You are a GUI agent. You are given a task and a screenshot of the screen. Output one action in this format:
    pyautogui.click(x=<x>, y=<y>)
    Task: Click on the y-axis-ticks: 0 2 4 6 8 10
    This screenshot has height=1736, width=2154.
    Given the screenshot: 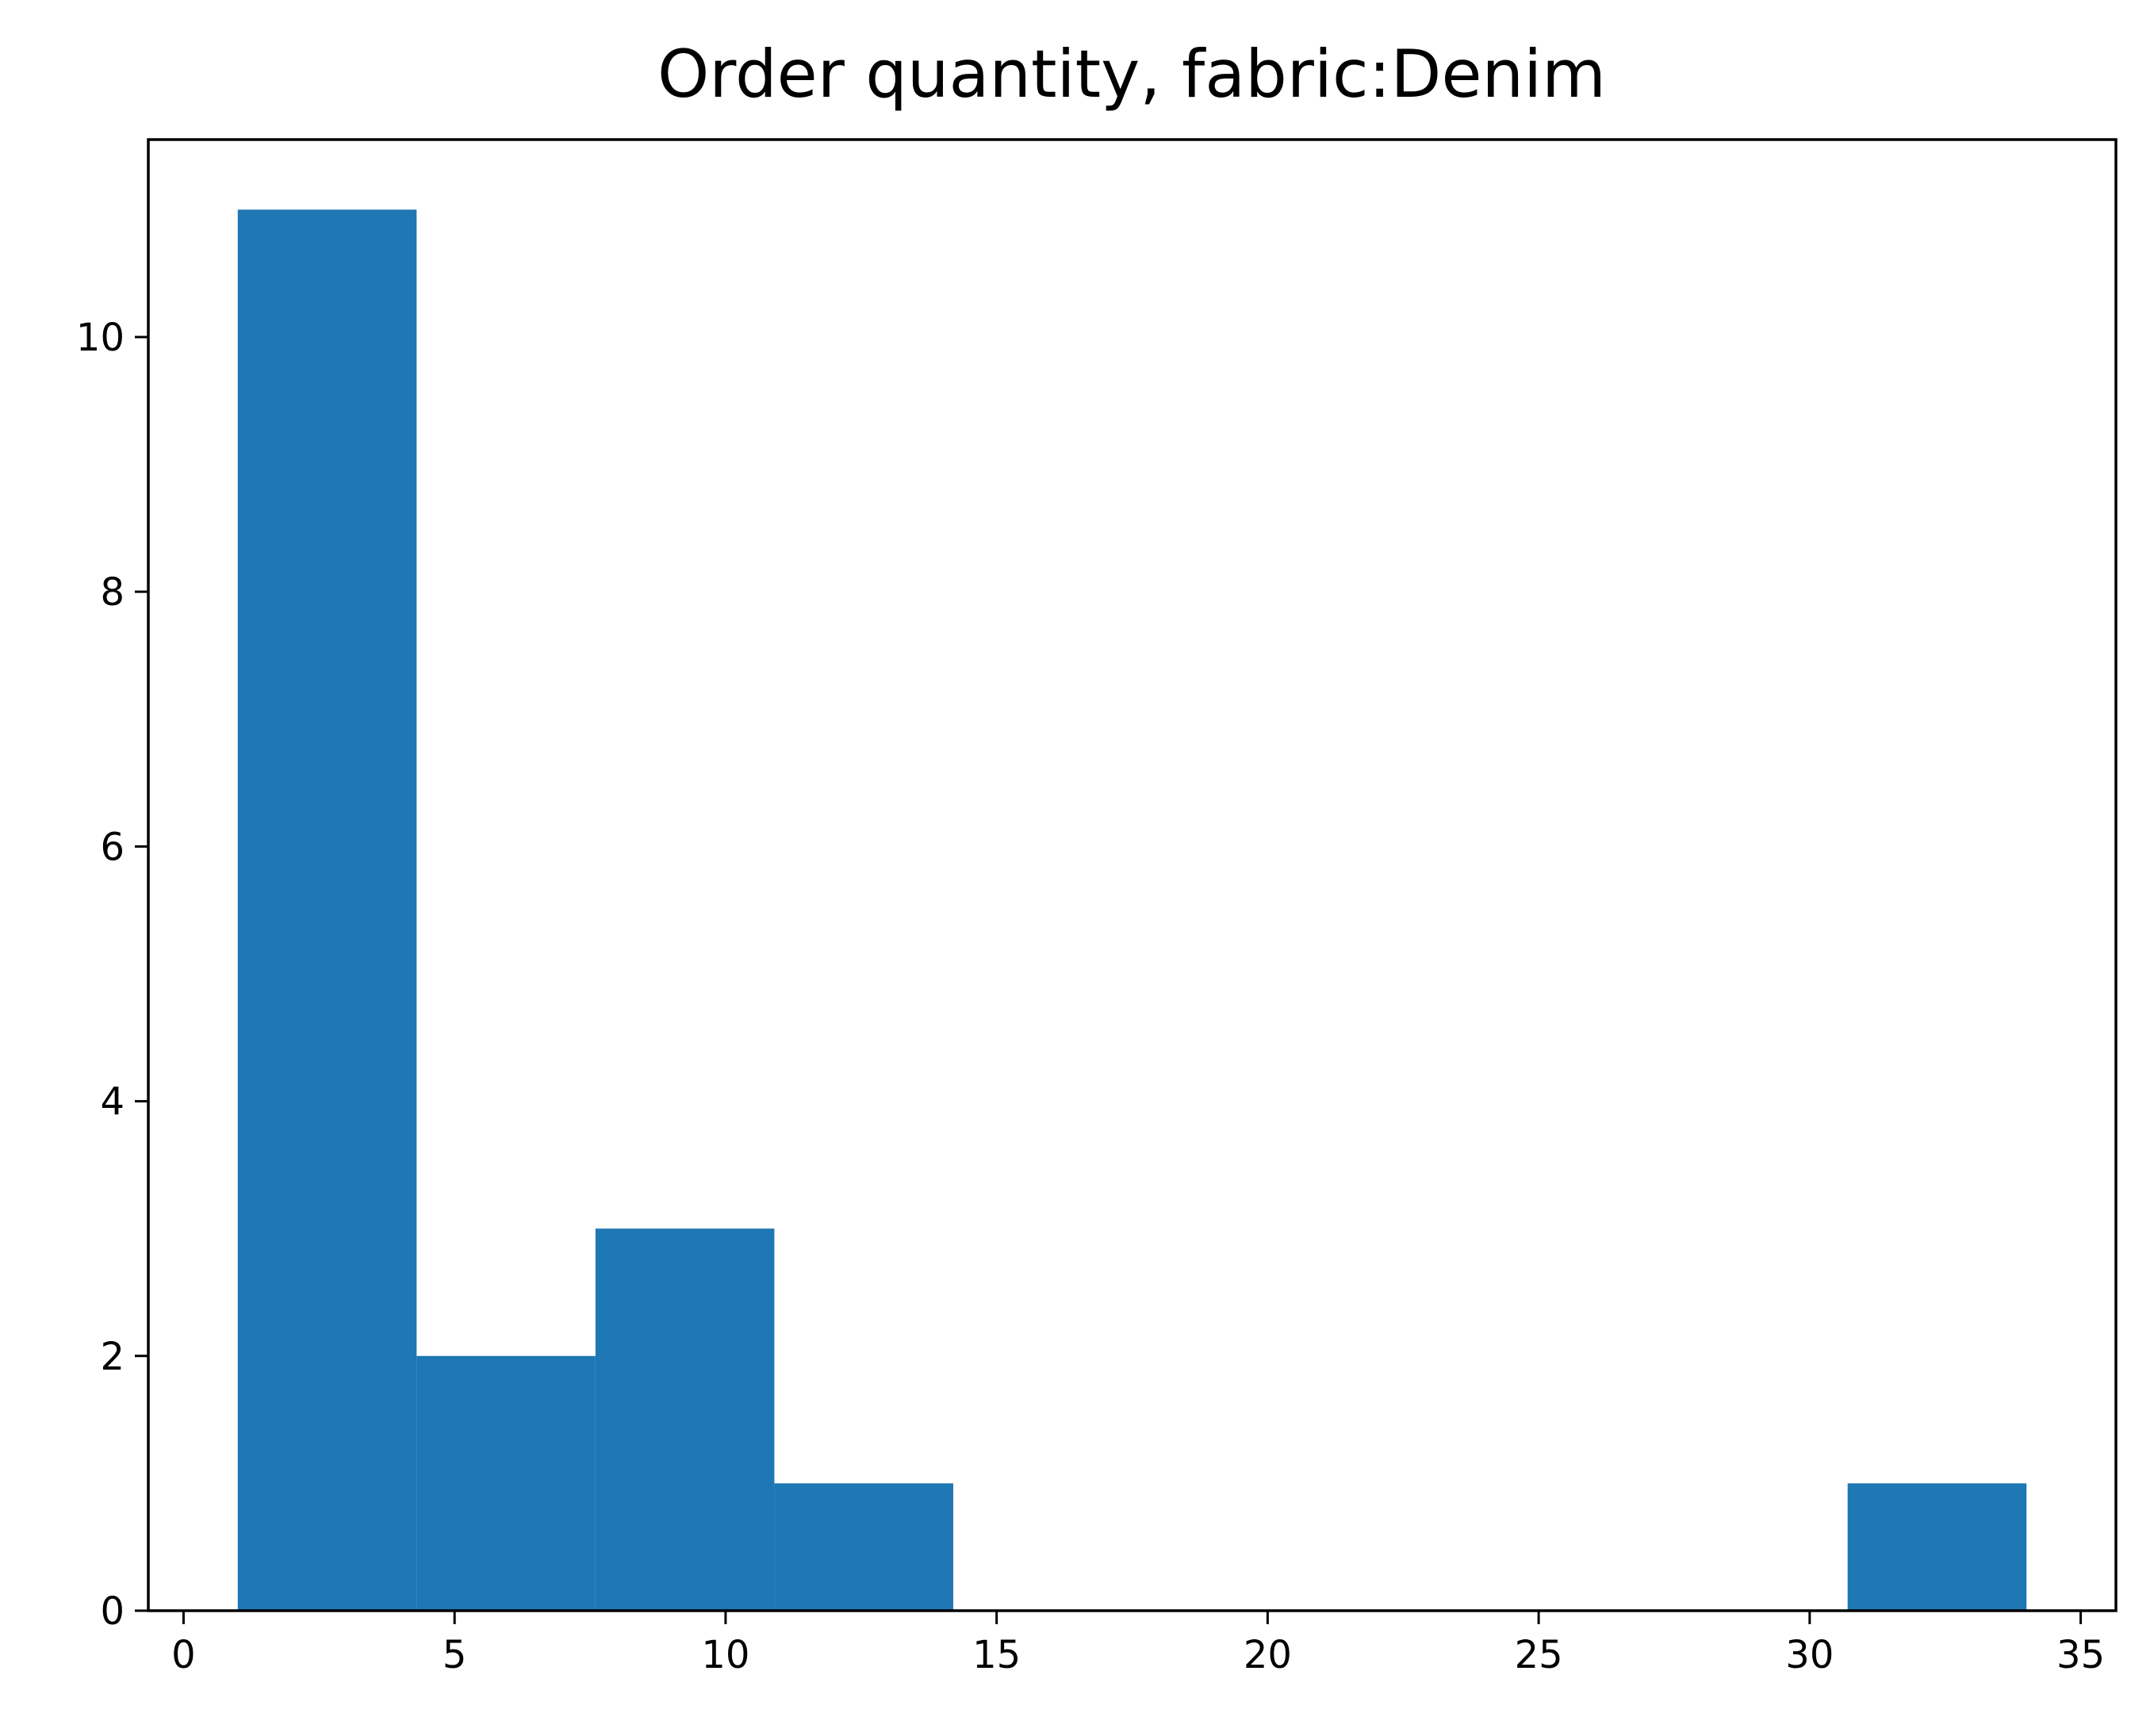 What is the action you would take?
    pyautogui.click(x=112, y=975)
    